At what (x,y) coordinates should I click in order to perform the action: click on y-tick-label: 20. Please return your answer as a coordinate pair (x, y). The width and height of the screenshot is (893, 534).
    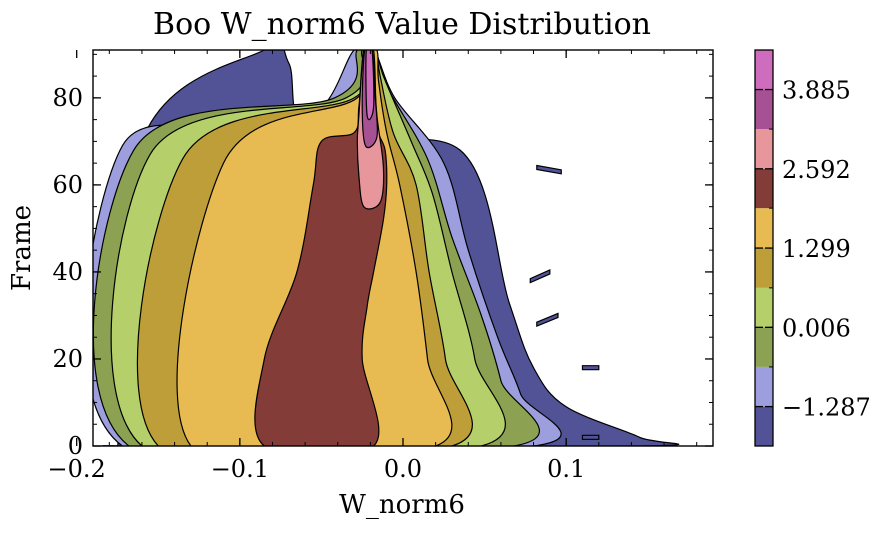
    Looking at the image, I should click on (67, 359).